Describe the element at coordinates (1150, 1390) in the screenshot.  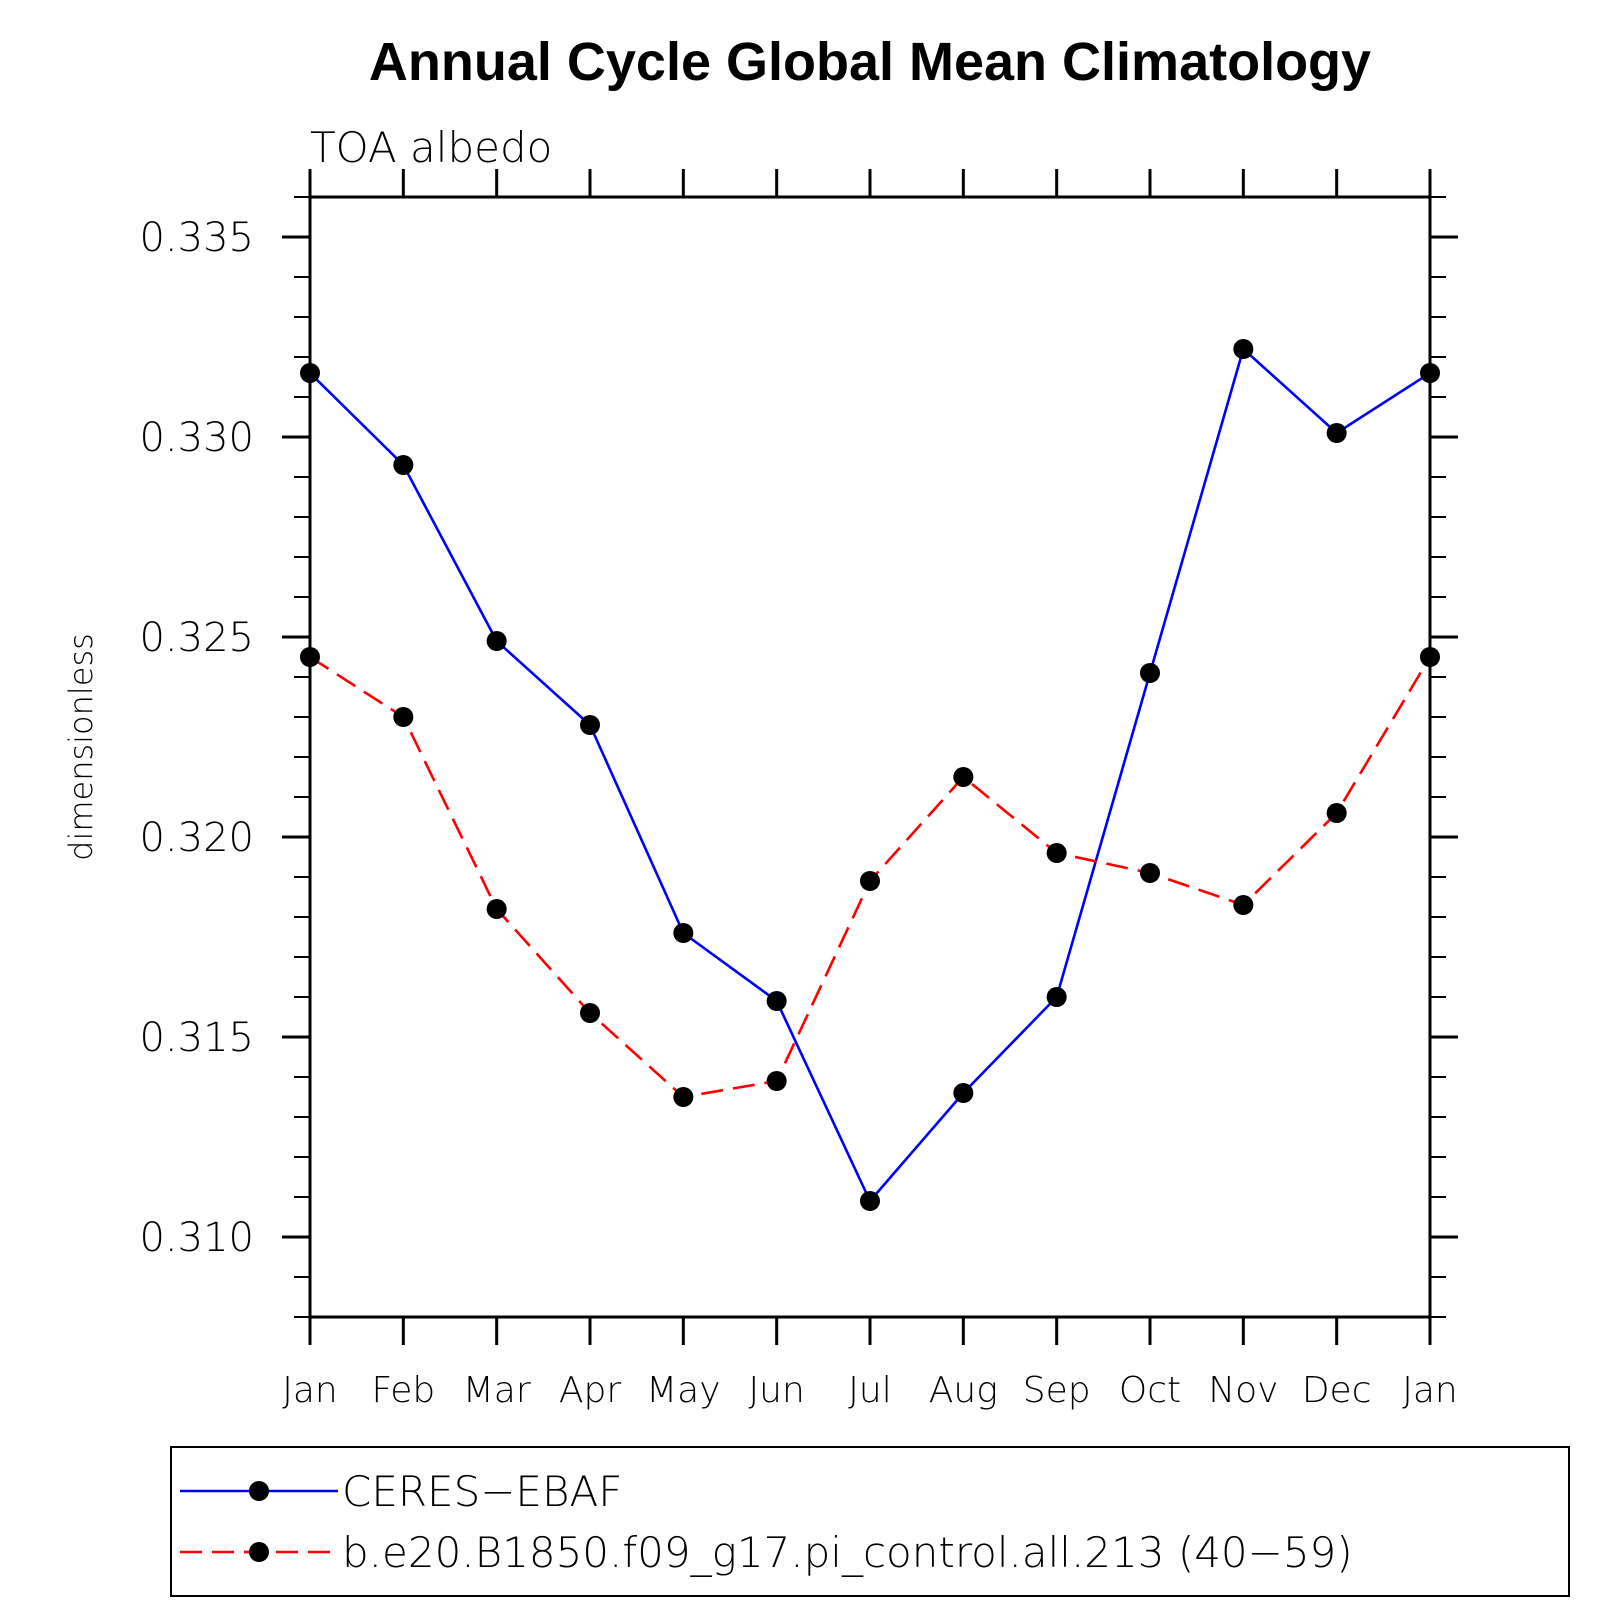
I see `x-tick-label: Oct` at that location.